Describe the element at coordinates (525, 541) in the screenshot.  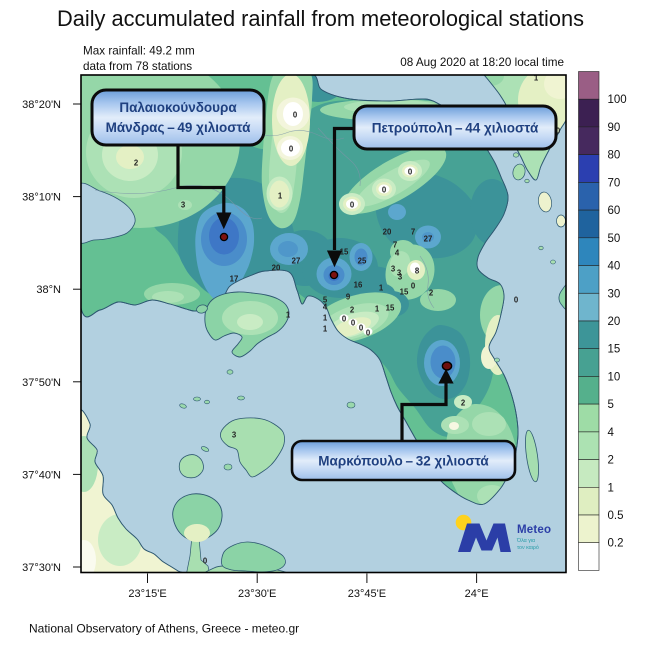
I see `svg-text: Όλα για` at that location.